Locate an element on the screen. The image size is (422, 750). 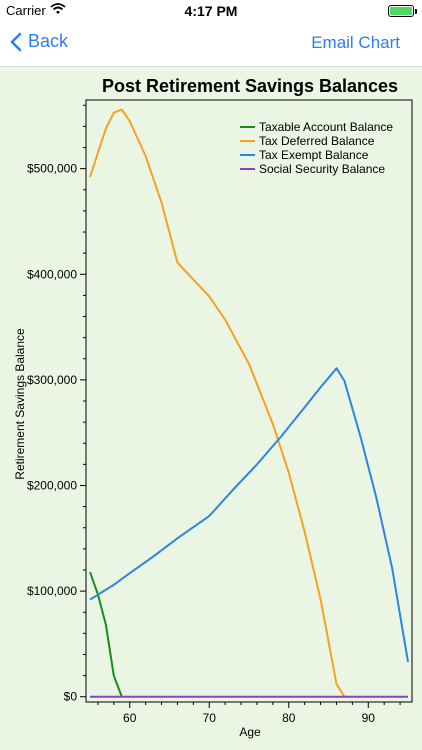
status-left: Carrier is located at coordinates (36, 10).